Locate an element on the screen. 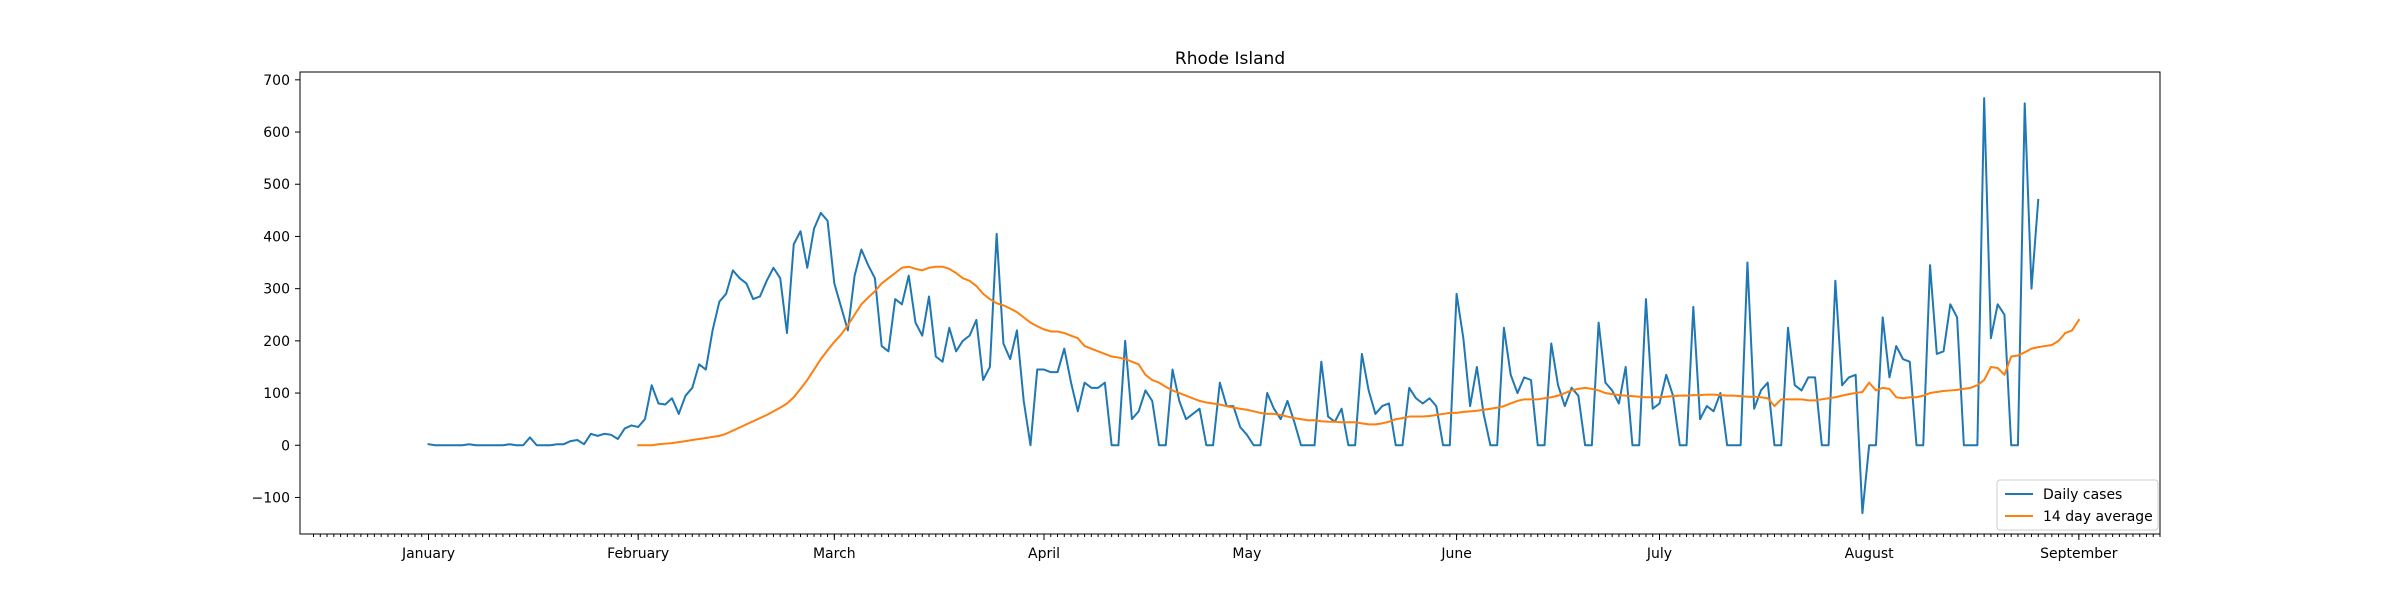 The height and width of the screenshot is (600, 2400). legend: Daily cases 14 day average is located at coordinates (2077, 505).